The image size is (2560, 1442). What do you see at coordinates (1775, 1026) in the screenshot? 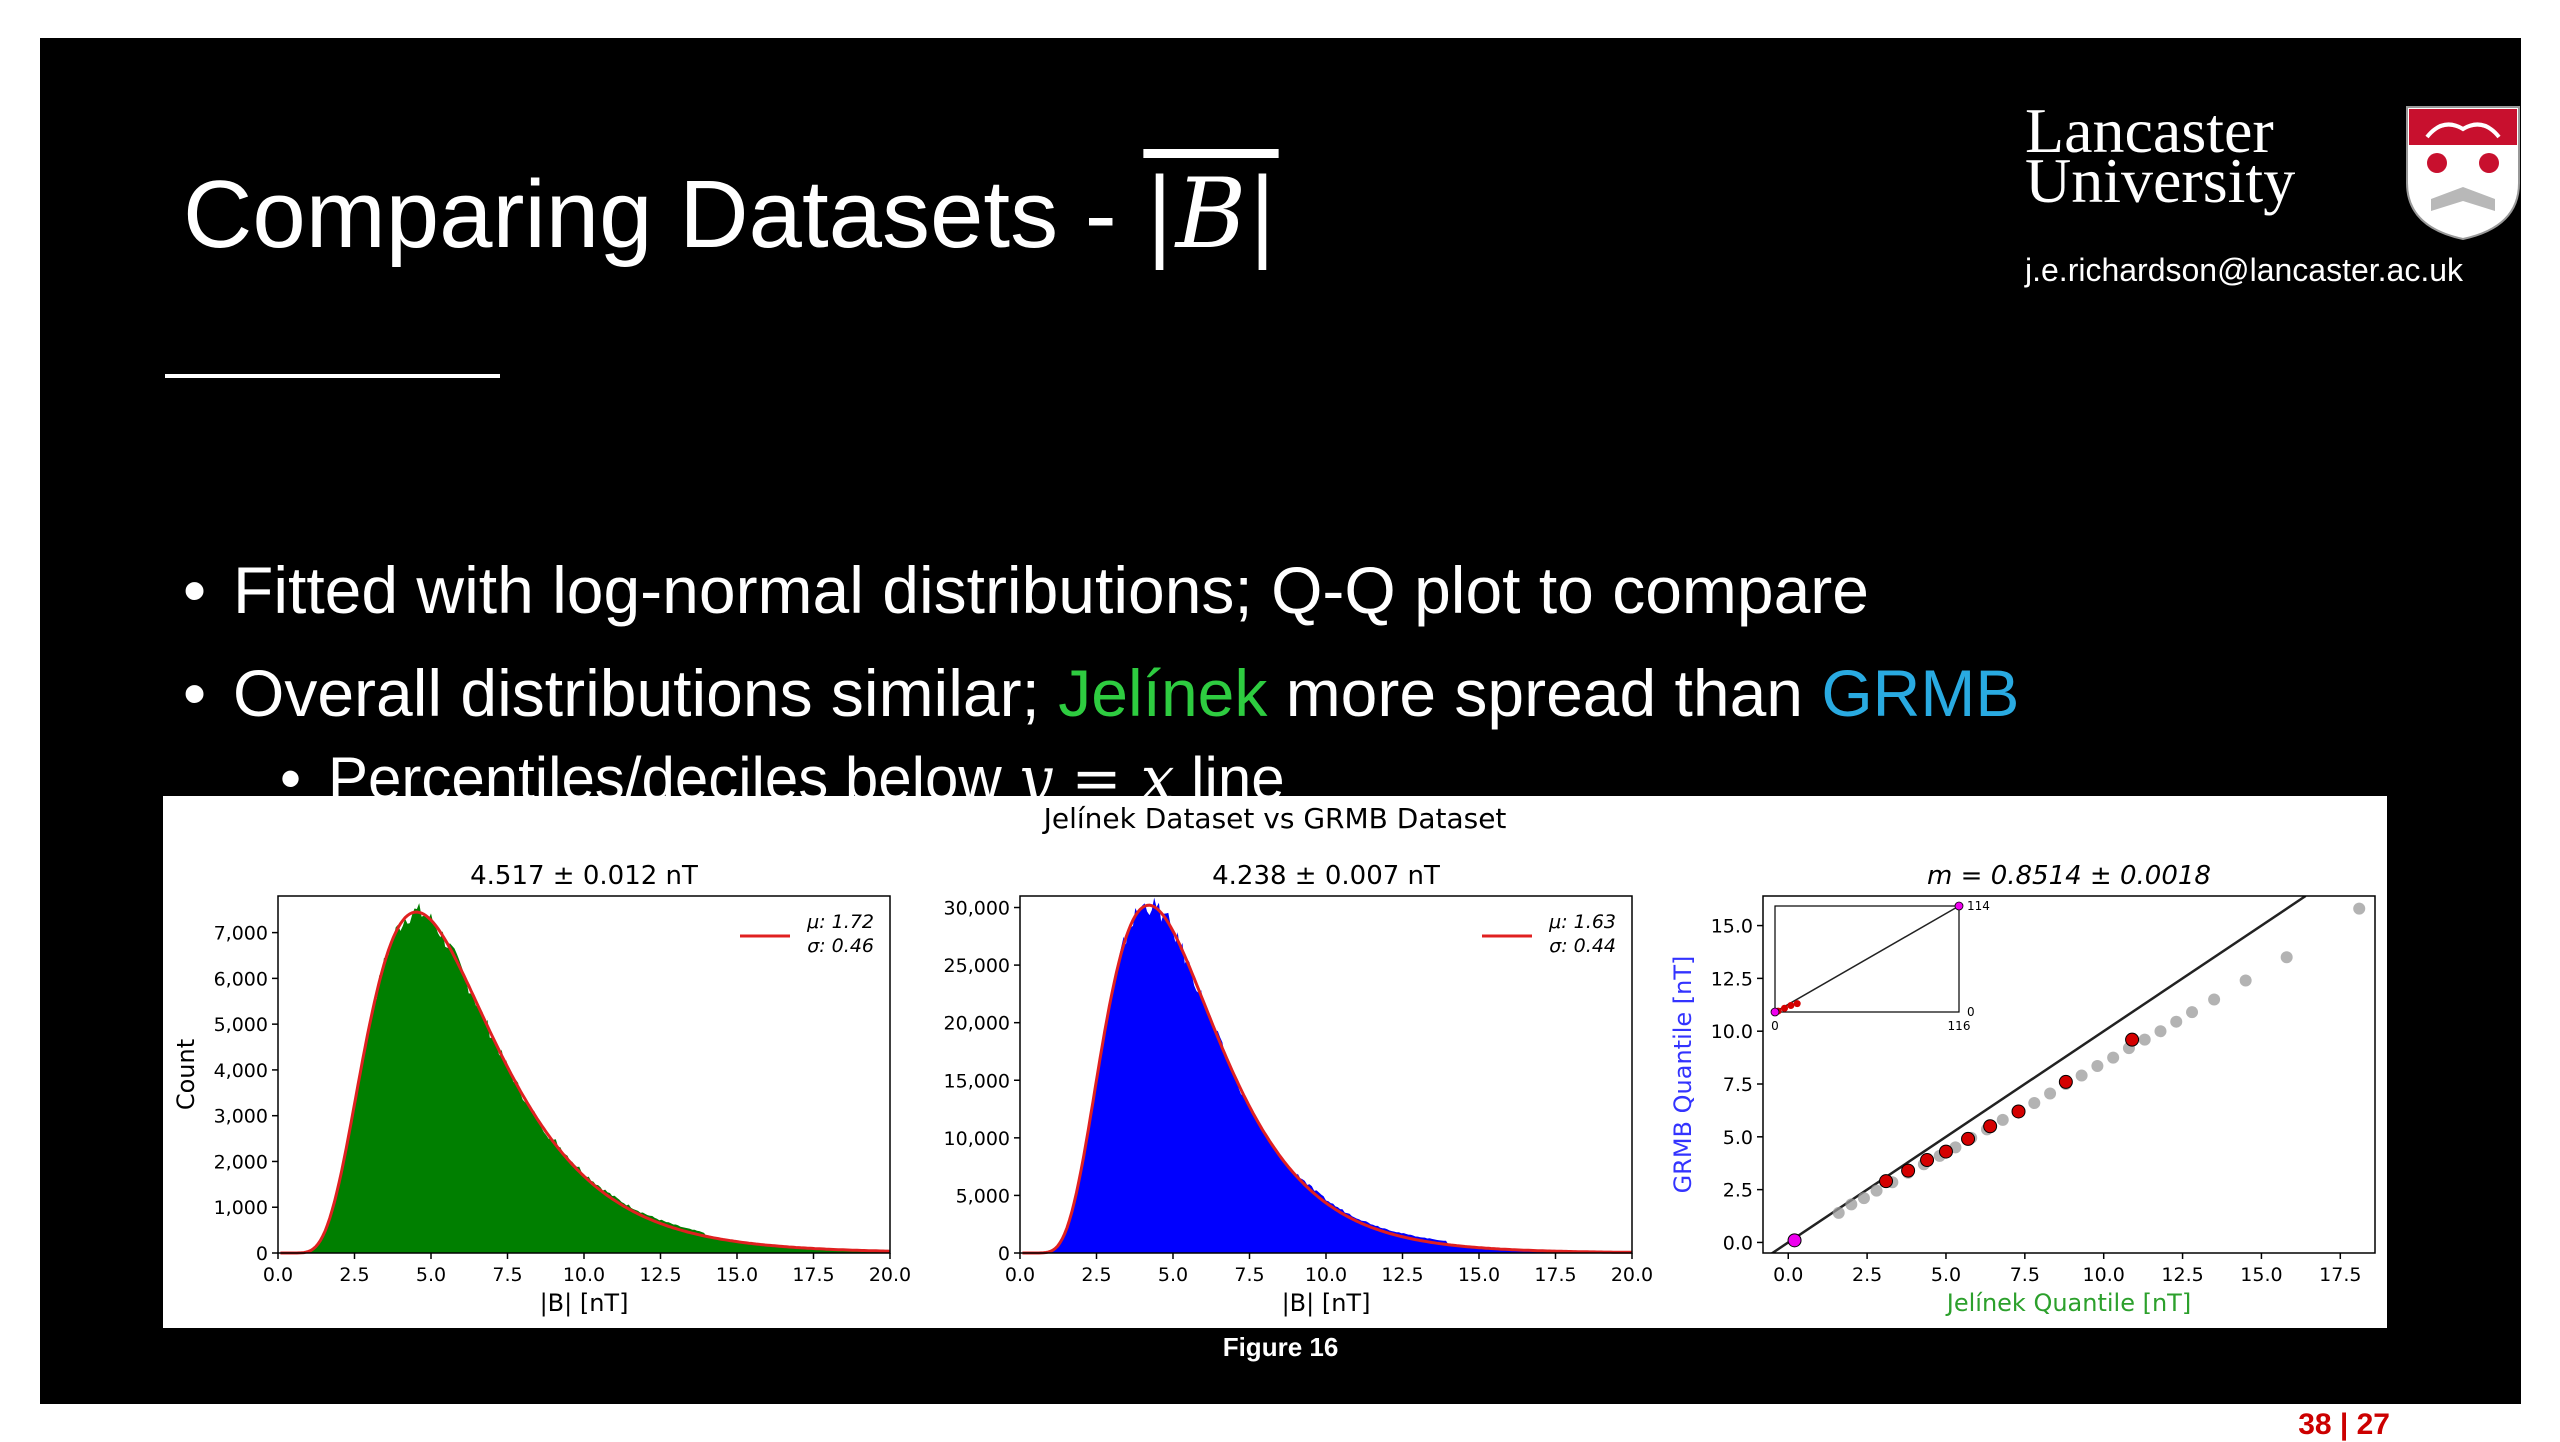
I see `inset-x-tick-label: 0` at bounding box center [1775, 1026].